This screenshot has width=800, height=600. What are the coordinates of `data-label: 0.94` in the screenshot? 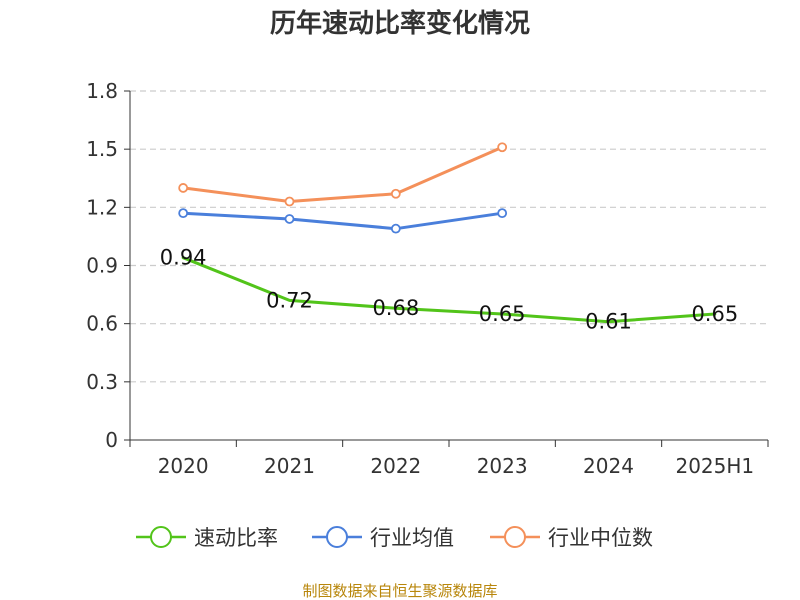 It's located at (183, 258).